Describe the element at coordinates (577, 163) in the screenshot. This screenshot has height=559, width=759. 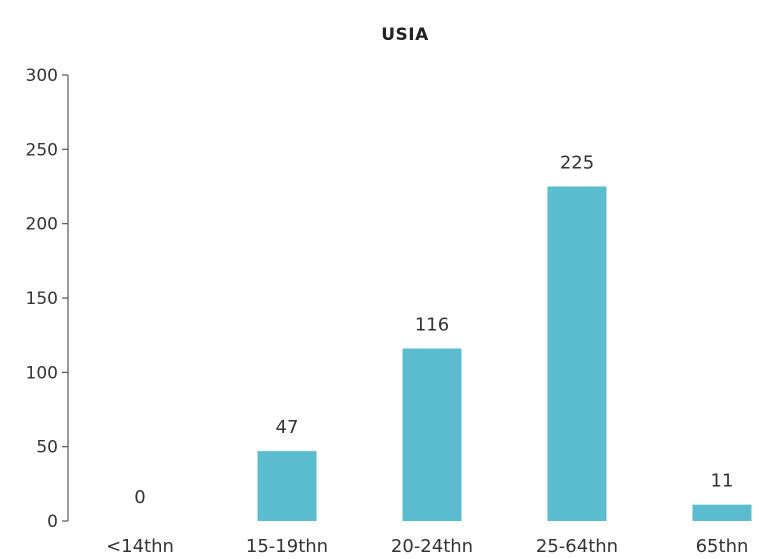
I see `bar-value-label: 225` at that location.